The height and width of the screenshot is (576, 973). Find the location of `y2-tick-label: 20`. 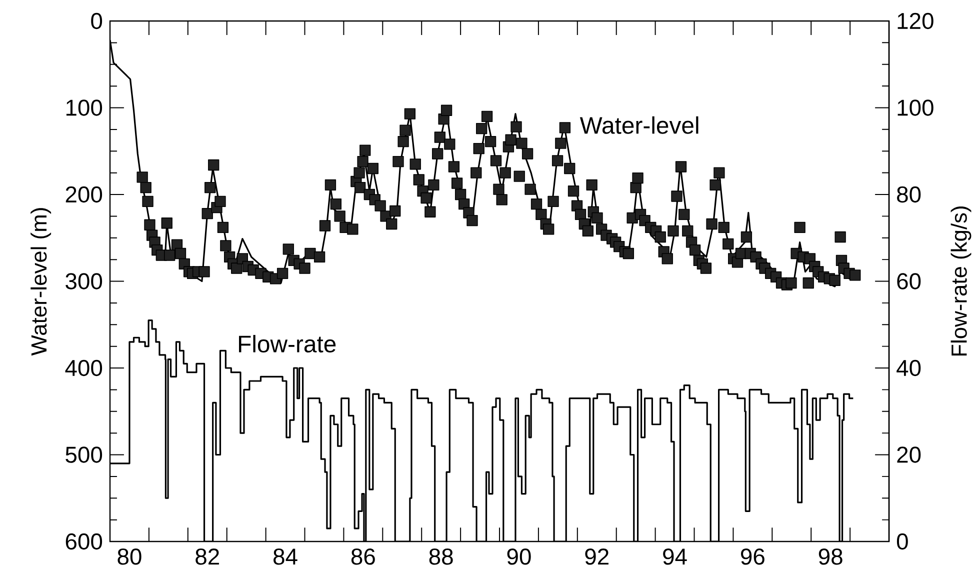

y2-tick-label: 20 is located at coordinates (909, 454).